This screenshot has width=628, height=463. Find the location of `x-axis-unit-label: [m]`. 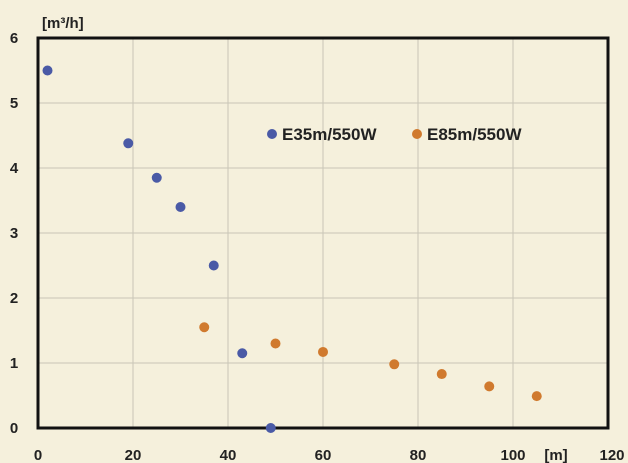

x-axis-unit-label: [m] is located at coordinates (555, 455).